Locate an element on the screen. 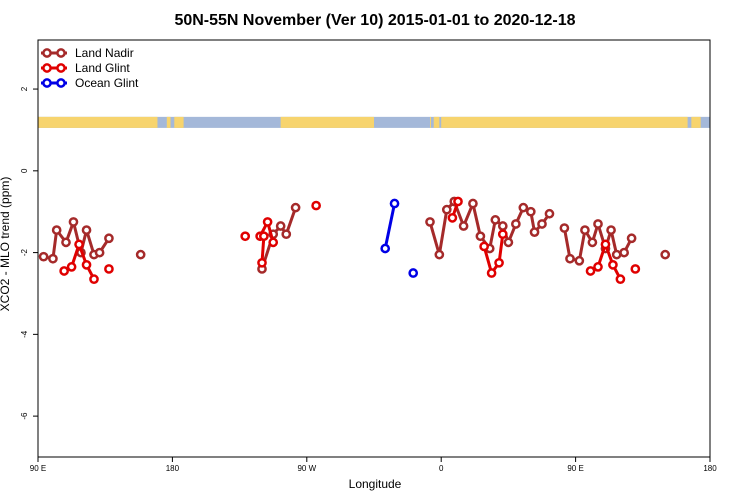 This screenshot has width=750, height=500. x-tick-label: 0 is located at coordinates (441, 468).